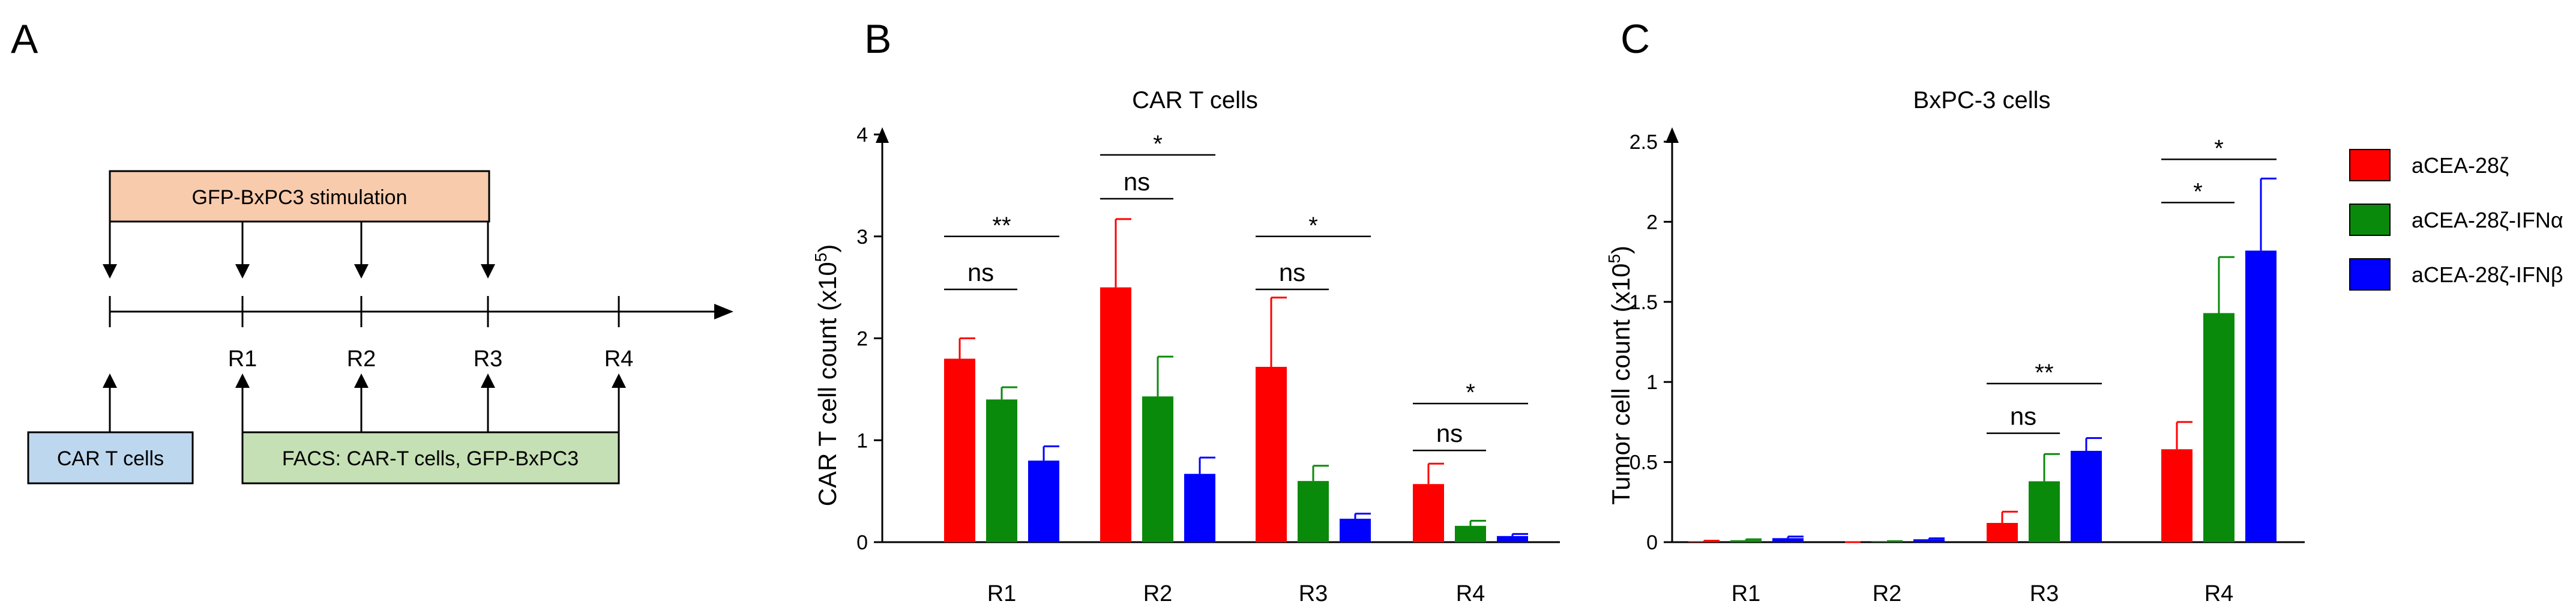  I want to click on chart-b-significance-label: **, so click(1001, 226).